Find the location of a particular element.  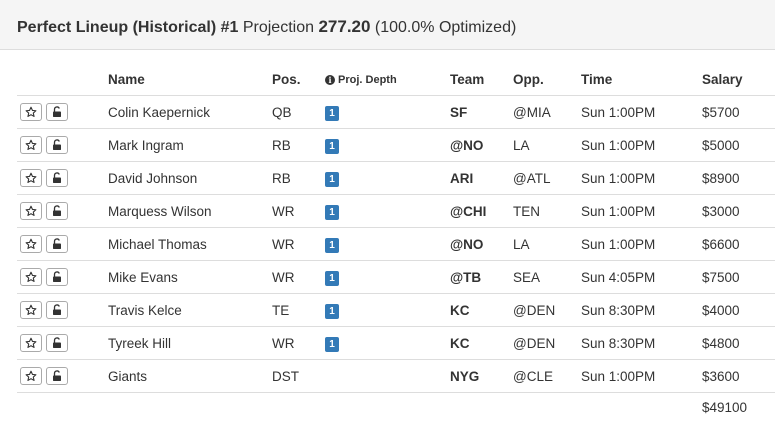

player-name: Marquess Wilson is located at coordinates (190, 211).